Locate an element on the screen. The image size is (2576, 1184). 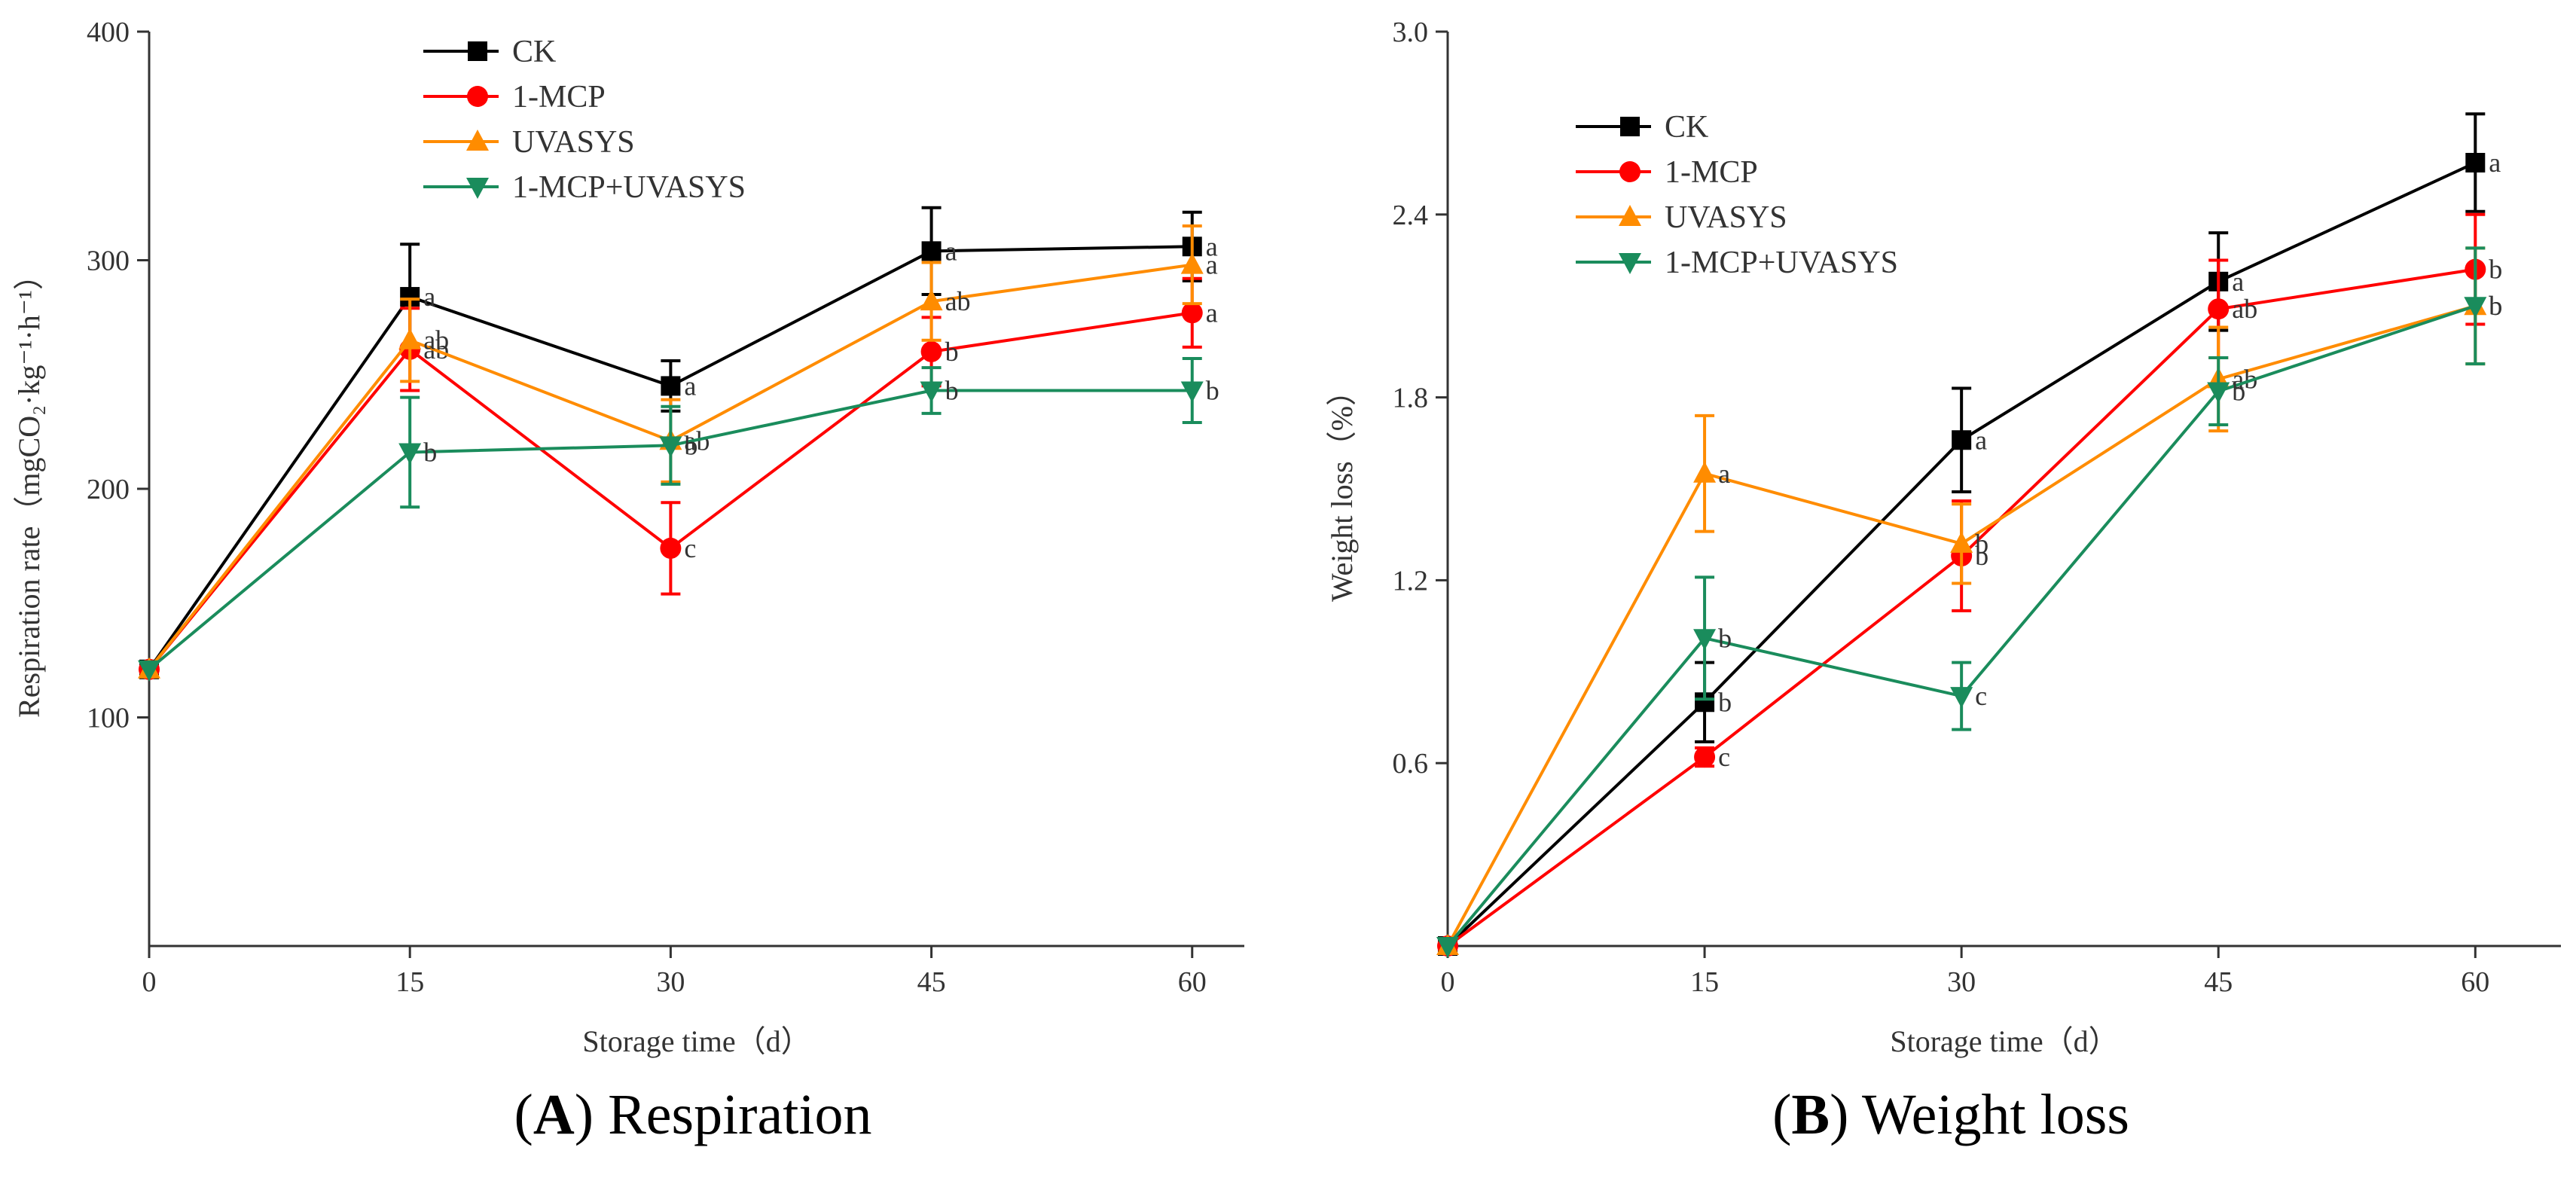
chart-a-y-tick-label: 200 is located at coordinates (109, 489).